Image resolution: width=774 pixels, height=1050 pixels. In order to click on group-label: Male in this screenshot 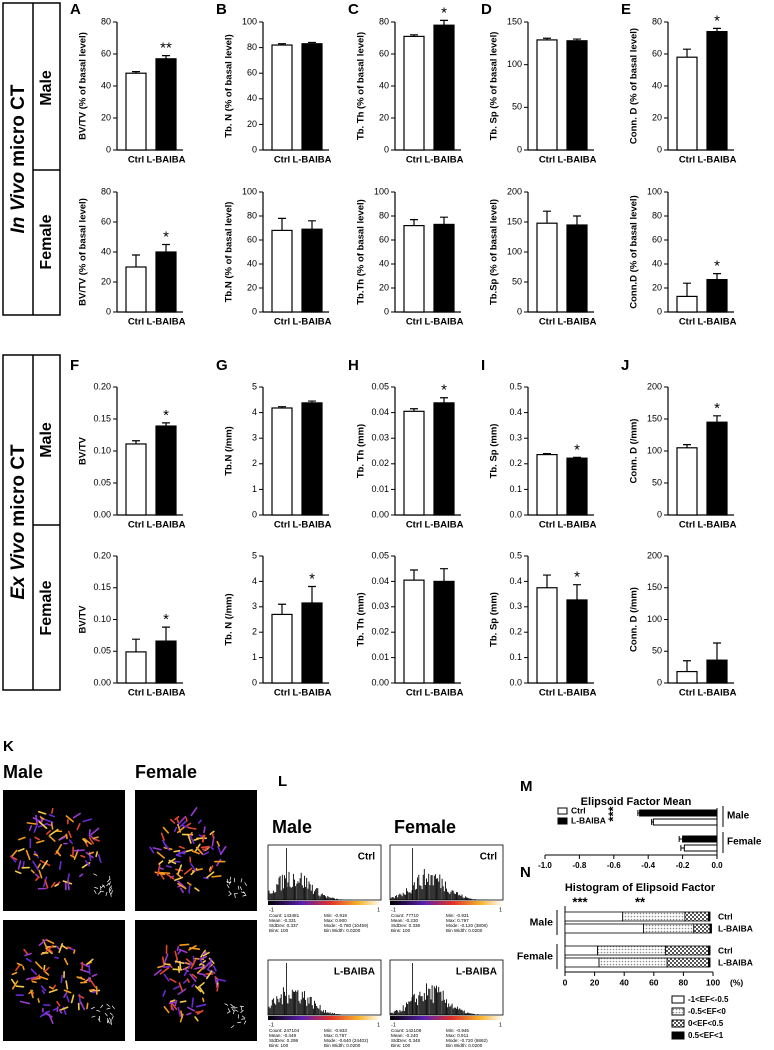, I will do `click(542, 922)`.